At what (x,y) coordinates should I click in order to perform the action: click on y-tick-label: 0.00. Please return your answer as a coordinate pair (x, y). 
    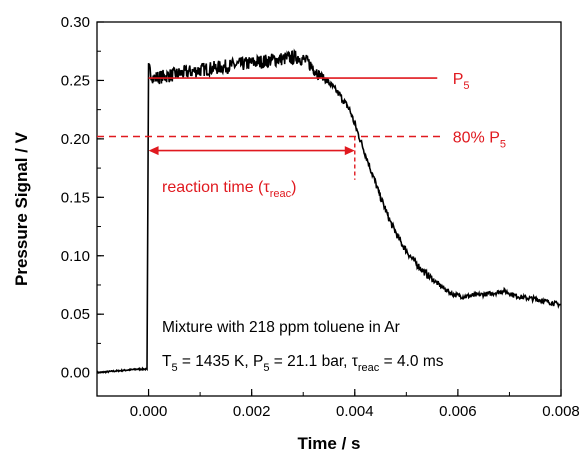
    Looking at the image, I should click on (75, 373).